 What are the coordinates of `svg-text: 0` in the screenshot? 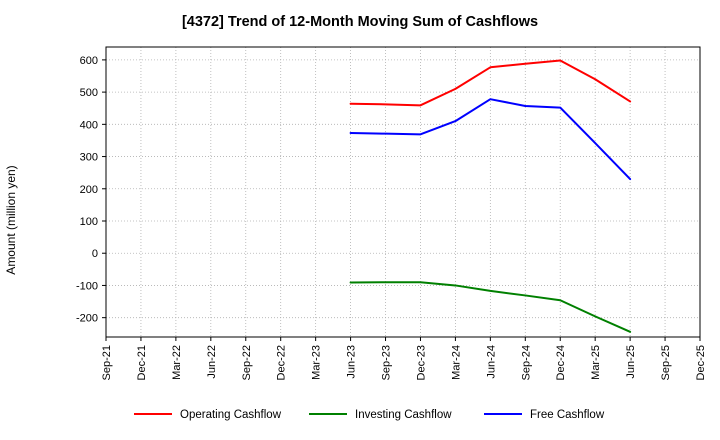 It's located at (95, 254).